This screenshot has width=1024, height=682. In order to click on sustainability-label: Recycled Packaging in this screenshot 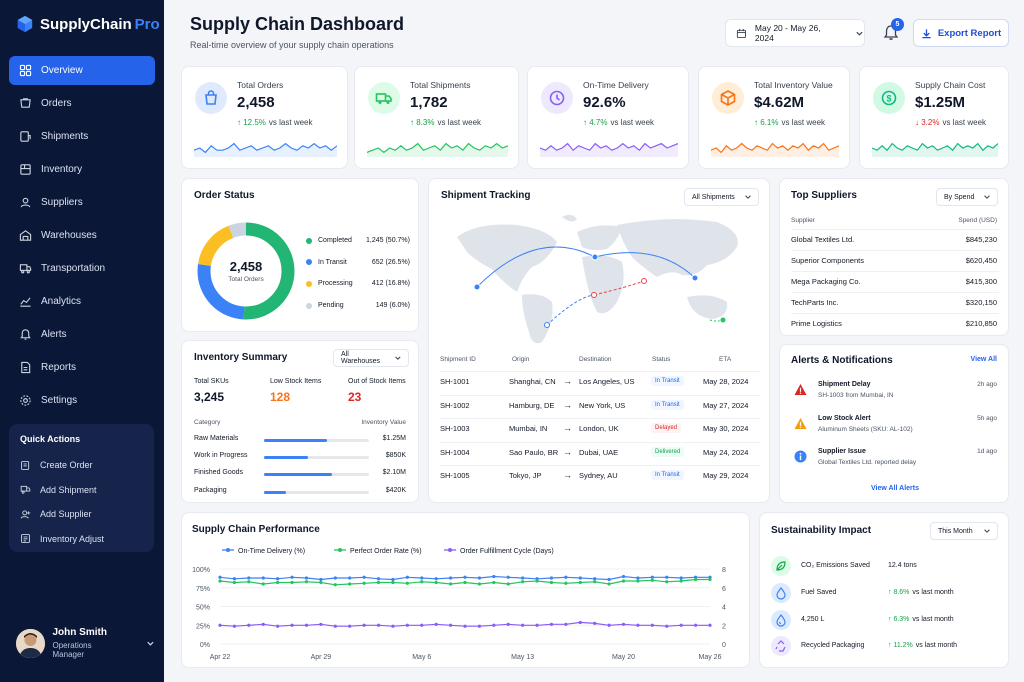, I will do `click(833, 646)`.